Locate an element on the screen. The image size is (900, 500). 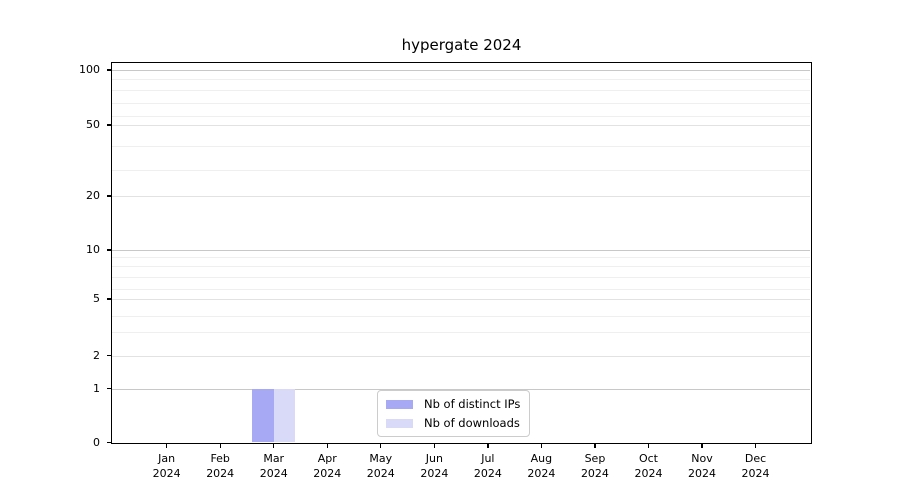
legend-label-downloads: Nb of downloads is located at coordinates (472, 423).